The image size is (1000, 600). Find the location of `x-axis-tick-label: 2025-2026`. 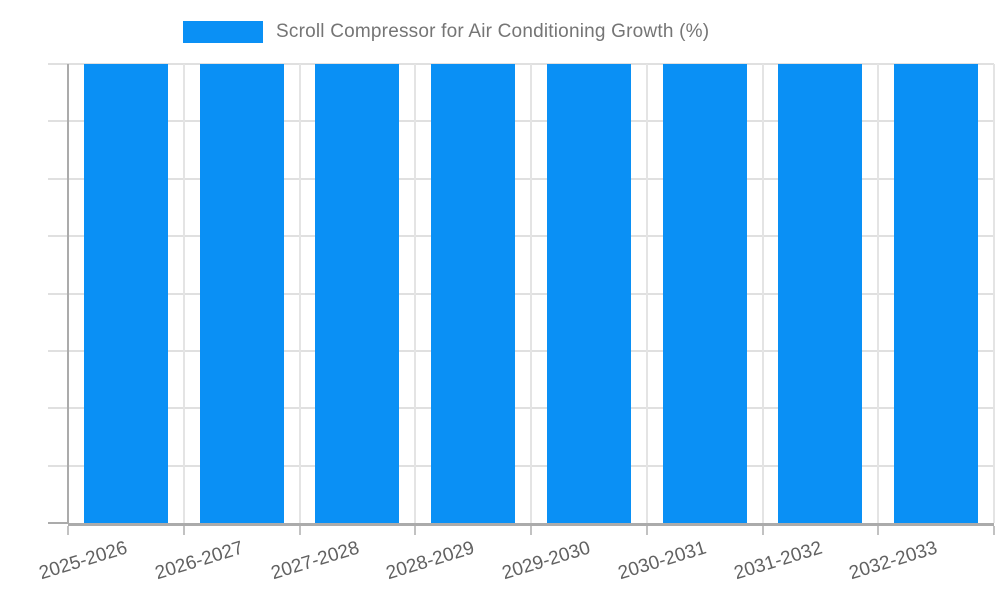

x-axis-tick-label: 2025-2026 is located at coordinates (83, 561).